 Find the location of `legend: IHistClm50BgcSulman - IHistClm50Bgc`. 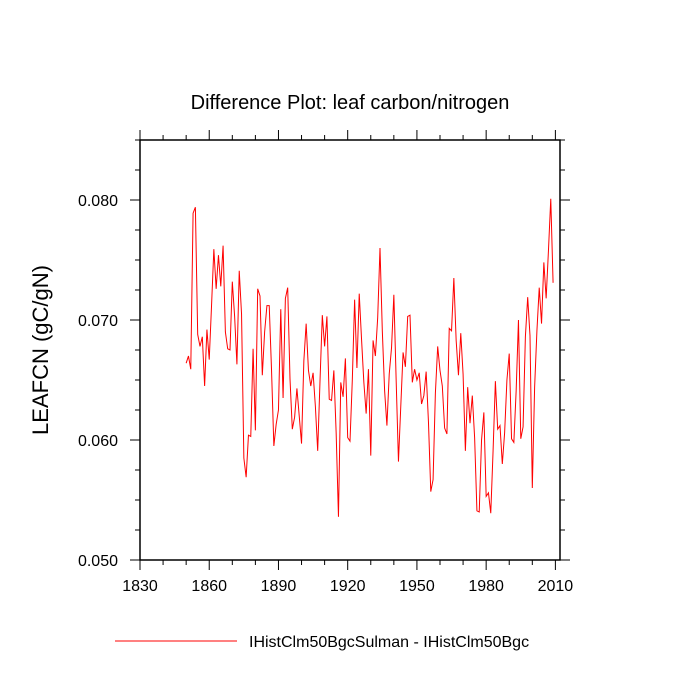

legend: IHistClm50BgcSulman - IHistClm50Bgc is located at coordinates (322, 642).